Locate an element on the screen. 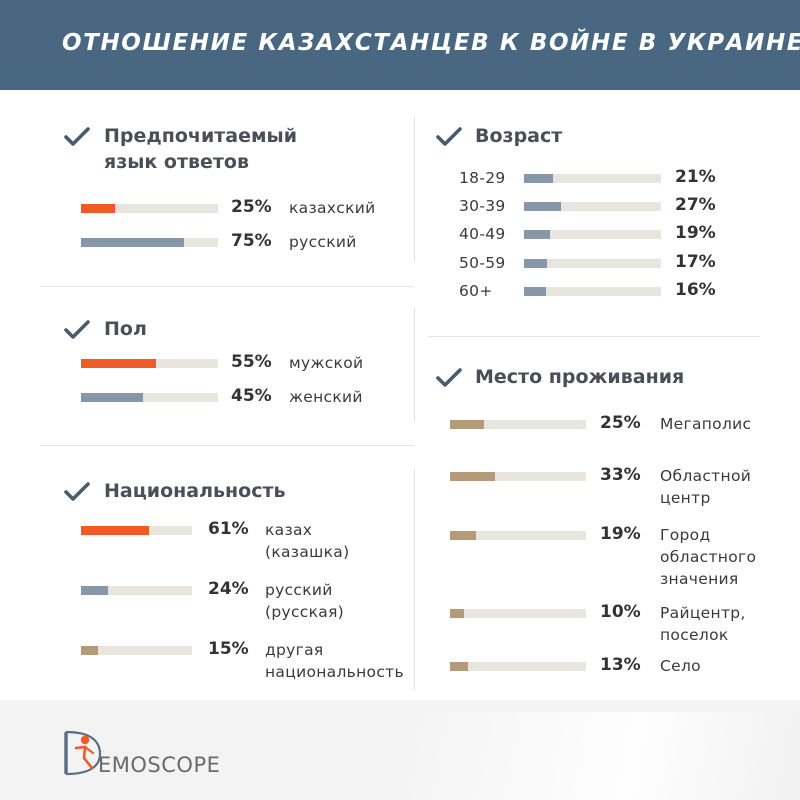 The image size is (800, 800). category-label-line: женский is located at coordinates (326, 397).